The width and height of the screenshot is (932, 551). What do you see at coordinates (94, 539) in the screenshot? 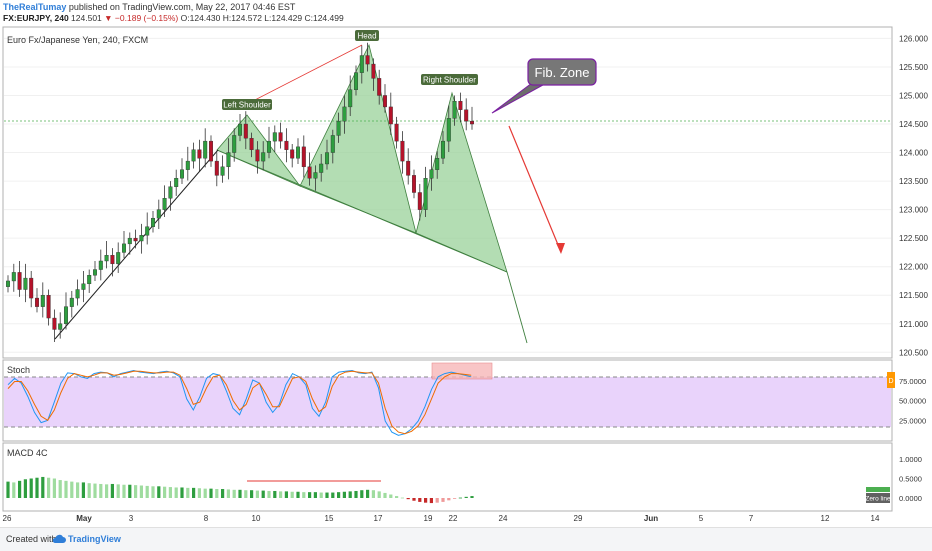
I see `tradingview-brand-link: TradingView` at bounding box center [94, 539].